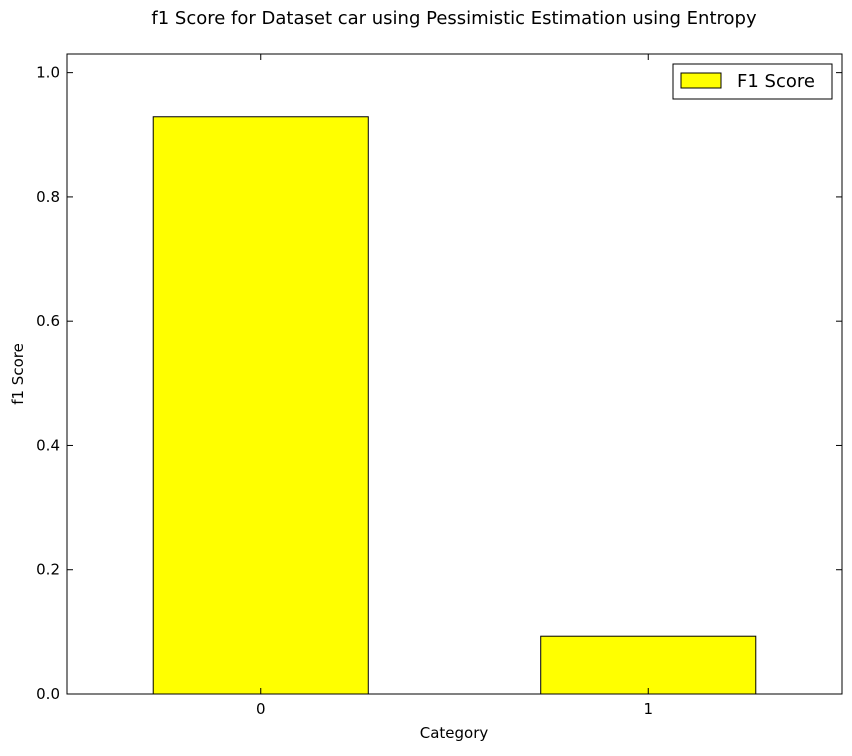 The height and width of the screenshot is (756, 852). What do you see at coordinates (648, 709) in the screenshot?
I see `x-tick-label: 1` at bounding box center [648, 709].